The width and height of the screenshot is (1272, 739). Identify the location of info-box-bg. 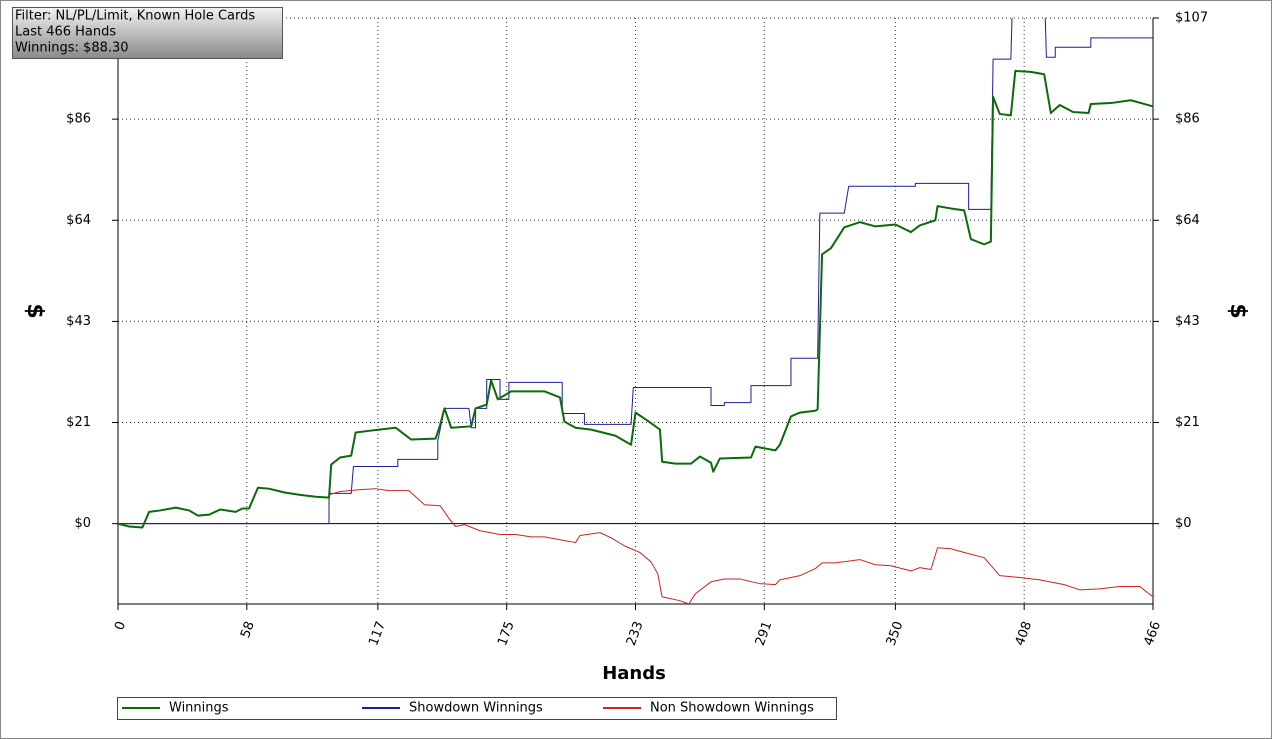
(147, 33).